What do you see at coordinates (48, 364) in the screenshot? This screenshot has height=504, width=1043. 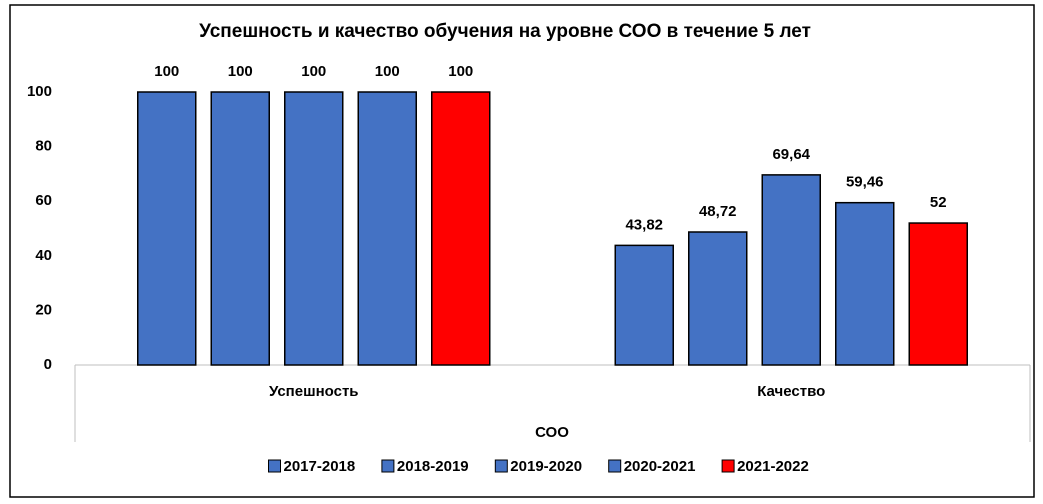 I see `y-tick-label: 0` at bounding box center [48, 364].